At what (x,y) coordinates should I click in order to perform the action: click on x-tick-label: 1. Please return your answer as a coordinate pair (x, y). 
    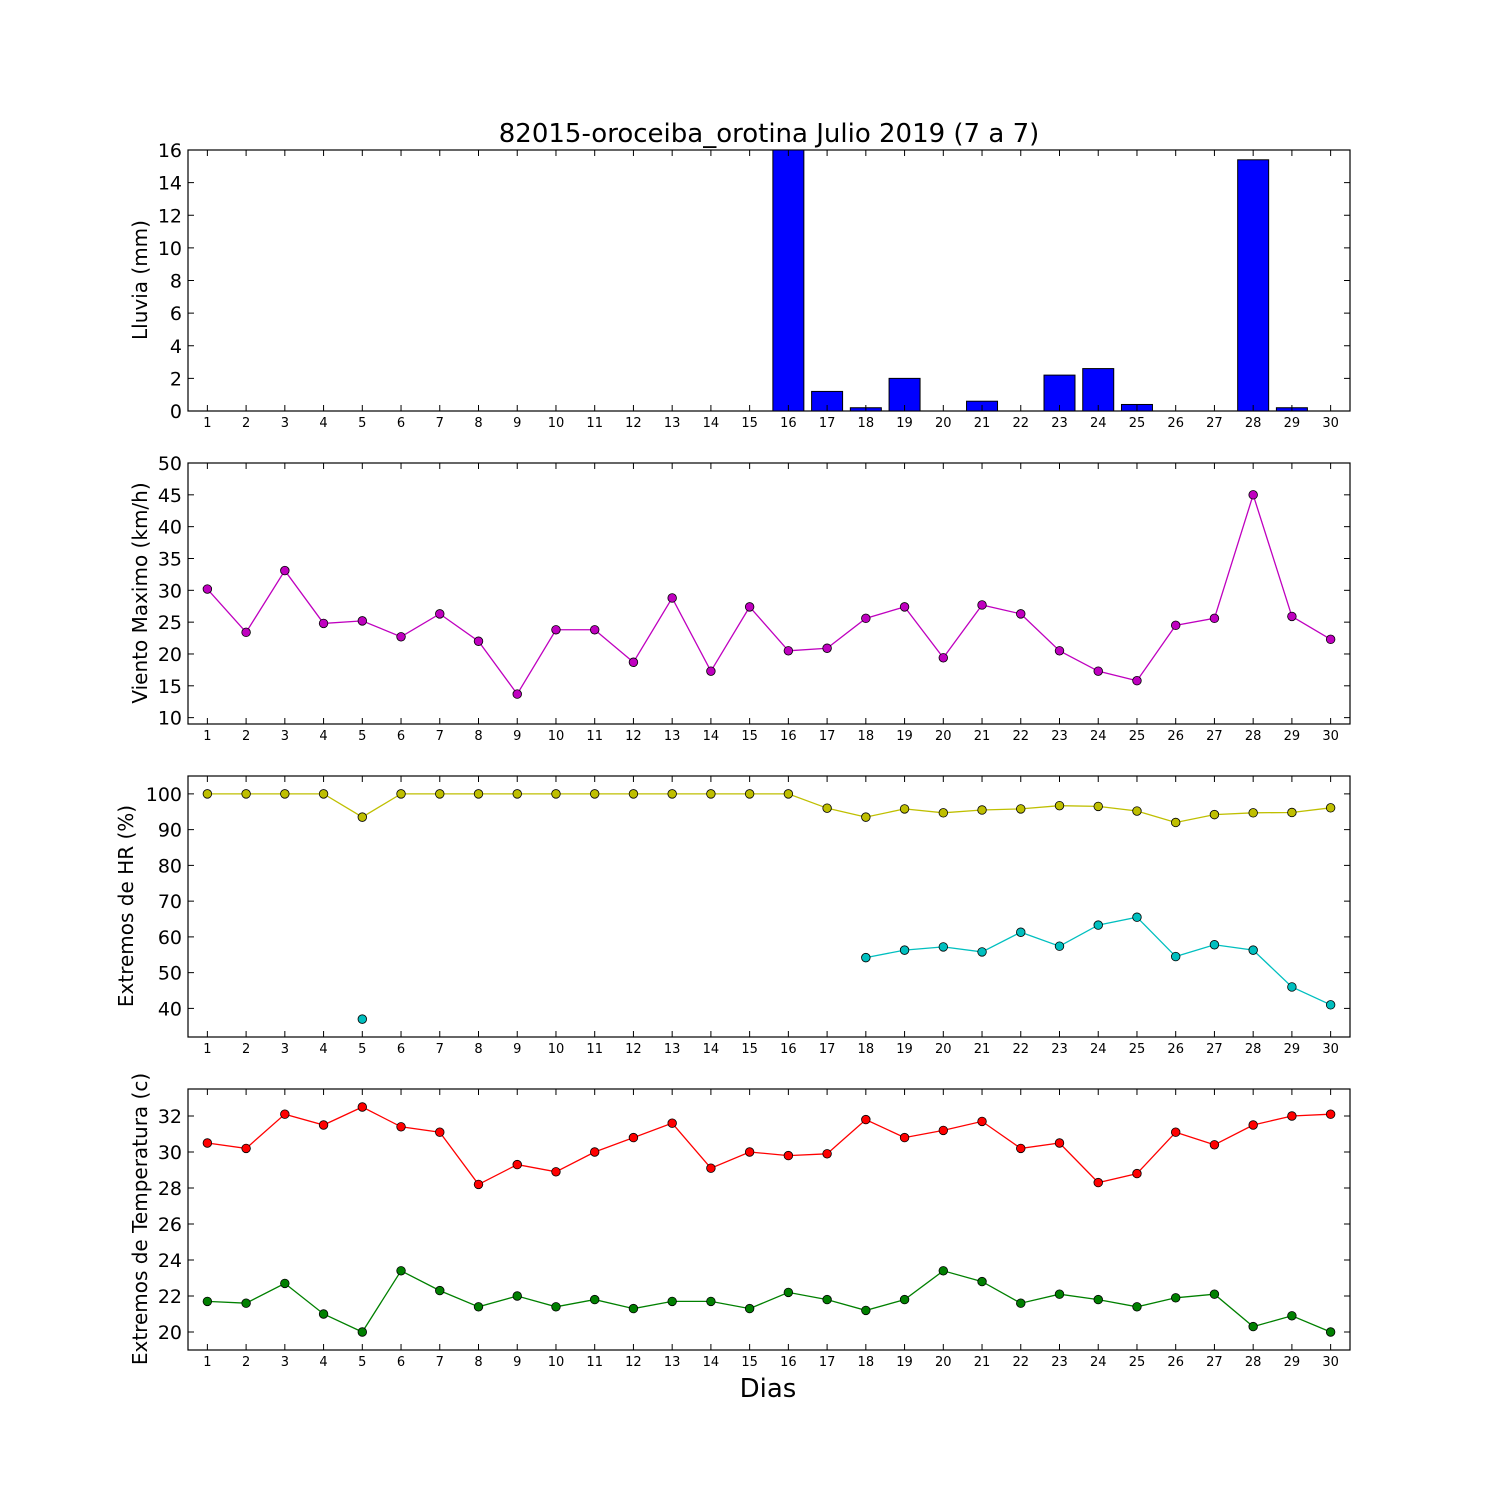
    Looking at the image, I should click on (207, 736).